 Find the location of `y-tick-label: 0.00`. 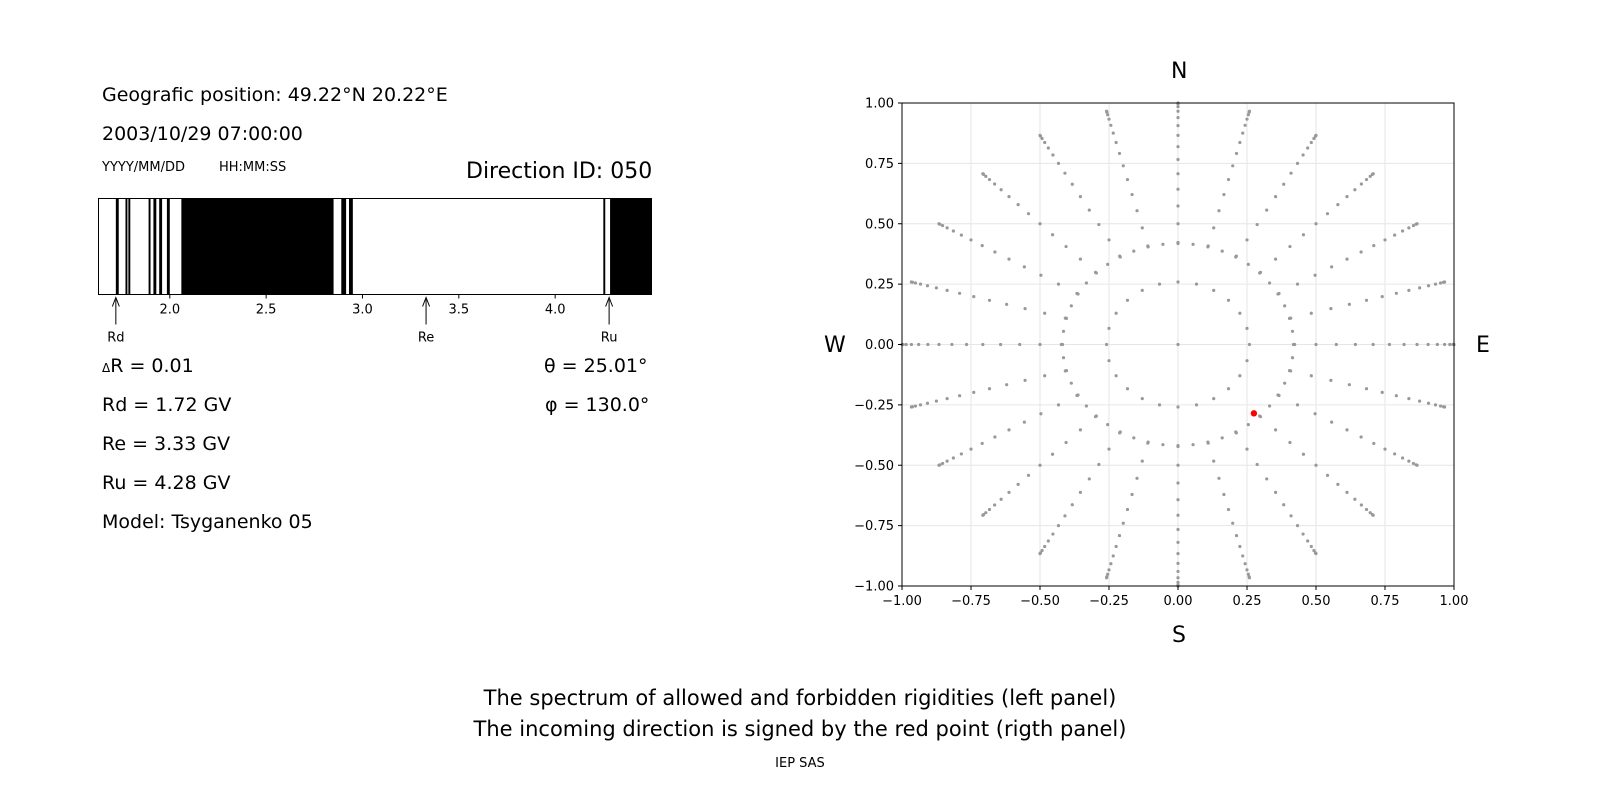

y-tick-label: 0.00 is located at coordinates (879, 345).